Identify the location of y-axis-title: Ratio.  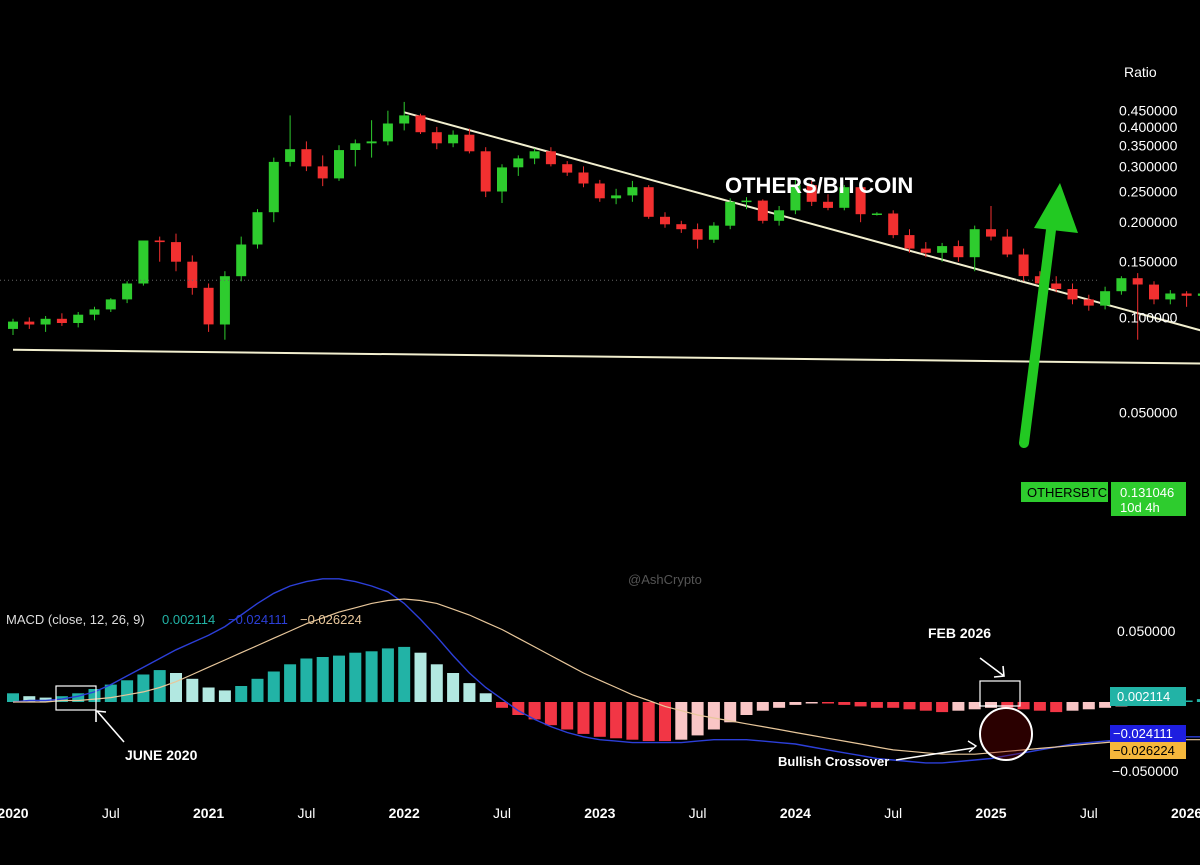
(1140, 72).